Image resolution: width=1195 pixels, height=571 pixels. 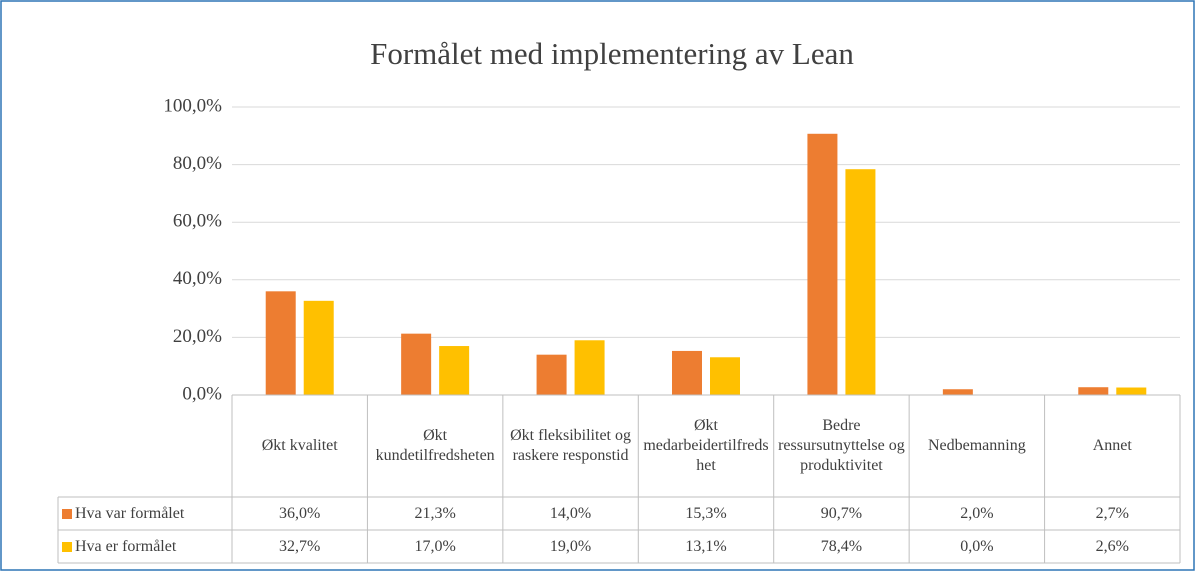 I want to click on x-tick-label: Økt medarbeidertilfredshet, so click(x=706, y=445).